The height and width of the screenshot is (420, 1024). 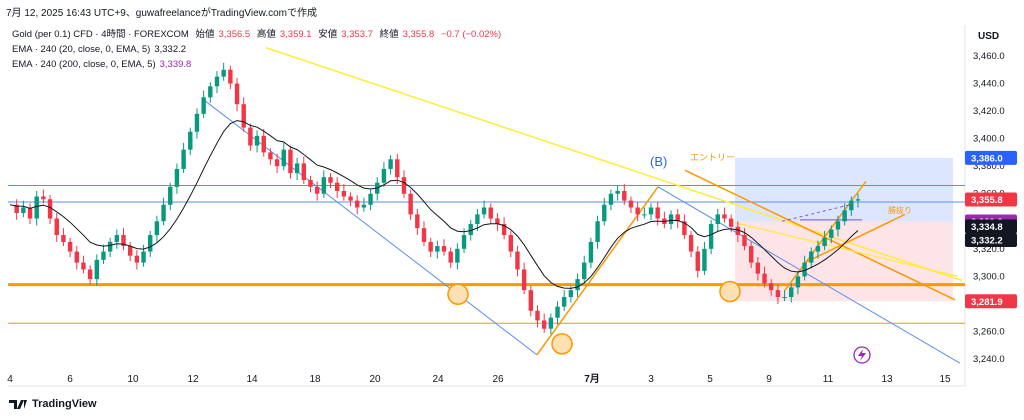 What do you see at coordinates (266, 34) in the screenshot?
I see `high-label: 高値` at bounding box center [266, 34].